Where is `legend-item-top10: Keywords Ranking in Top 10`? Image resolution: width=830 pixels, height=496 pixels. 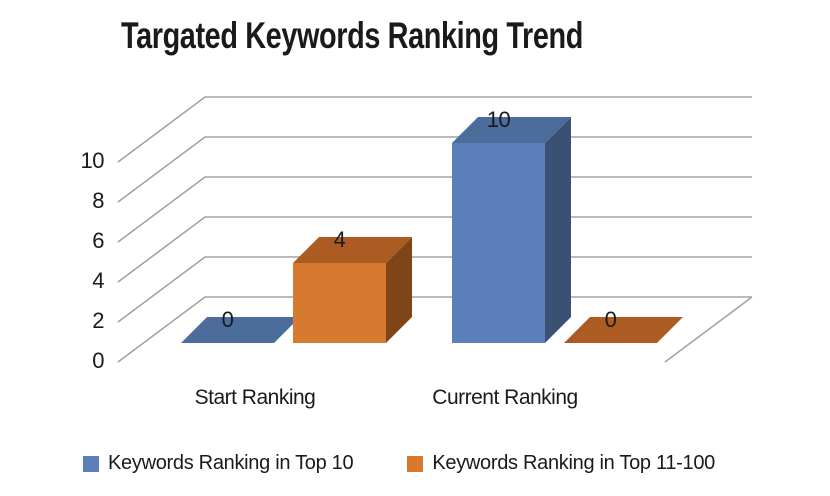
legend-item-top10: Keywords Ranking in Top 10 is located at coordinates (218, 463).